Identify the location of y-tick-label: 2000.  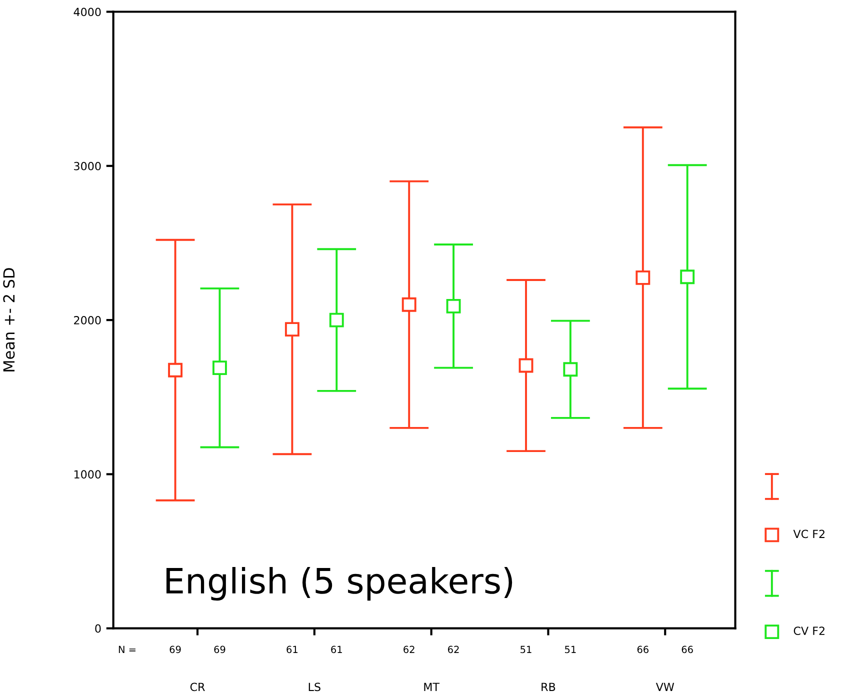
(87, 320).